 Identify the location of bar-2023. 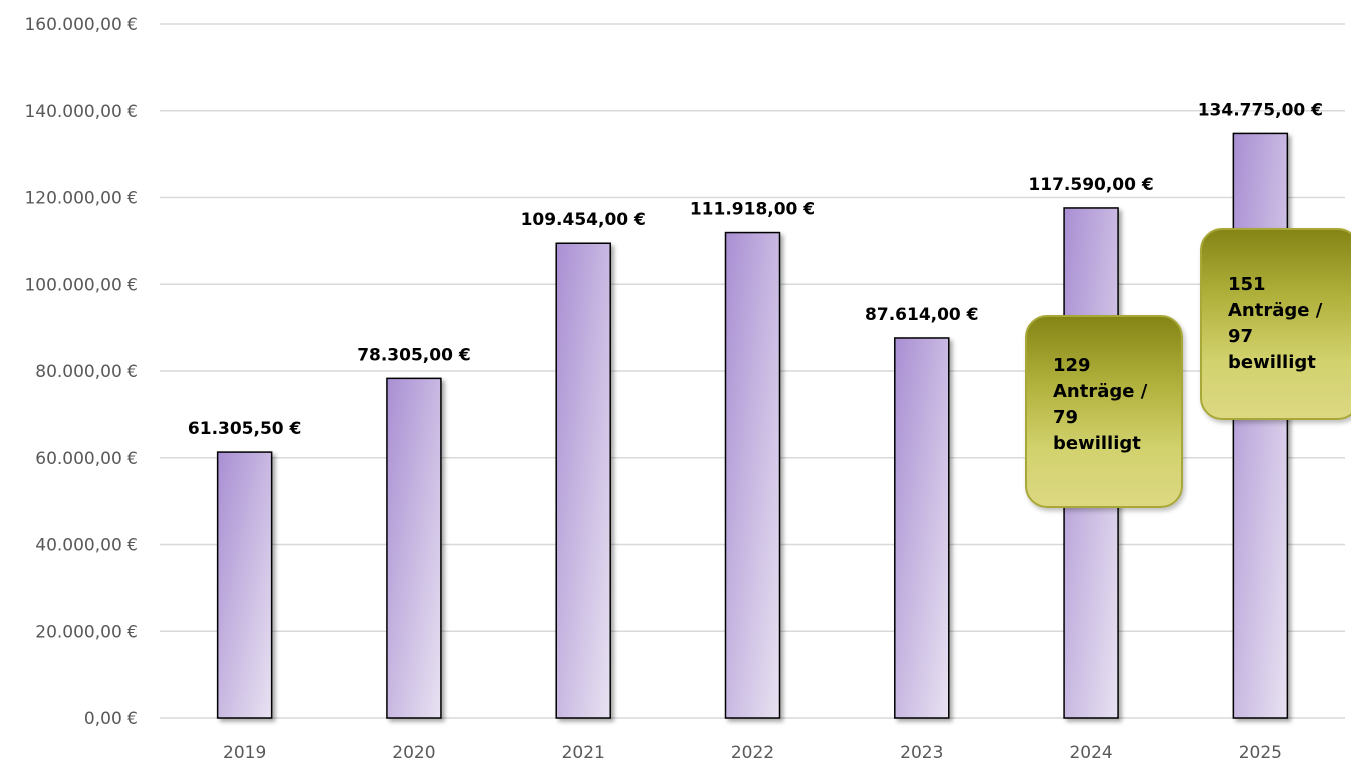
(922, 528).